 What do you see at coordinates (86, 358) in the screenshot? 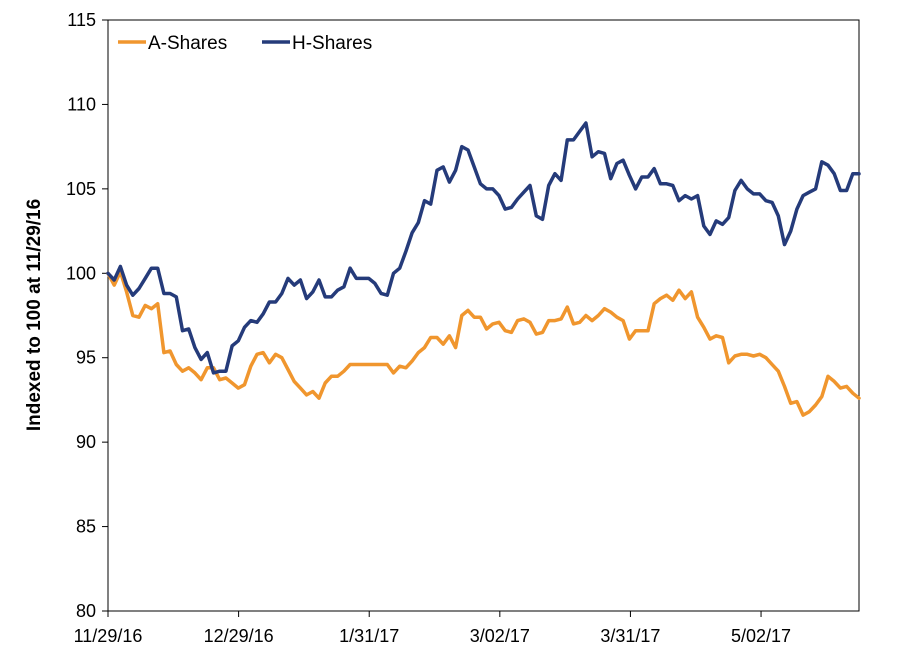
I see `y-tick-label: 95` at bounding box center [86, 358].